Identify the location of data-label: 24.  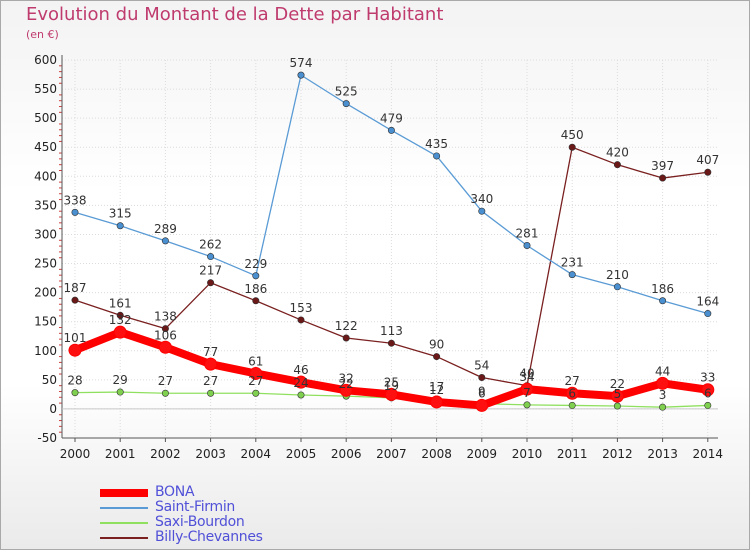
(300, 383).